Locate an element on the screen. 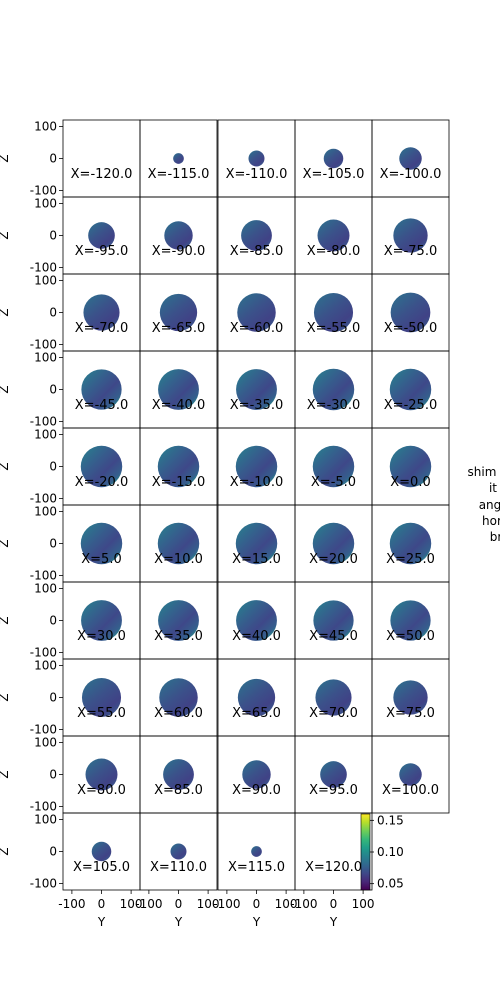 This screenshot has width=500, height=1000. panel-label: X=20.0 is located at coordinates (333, 559).